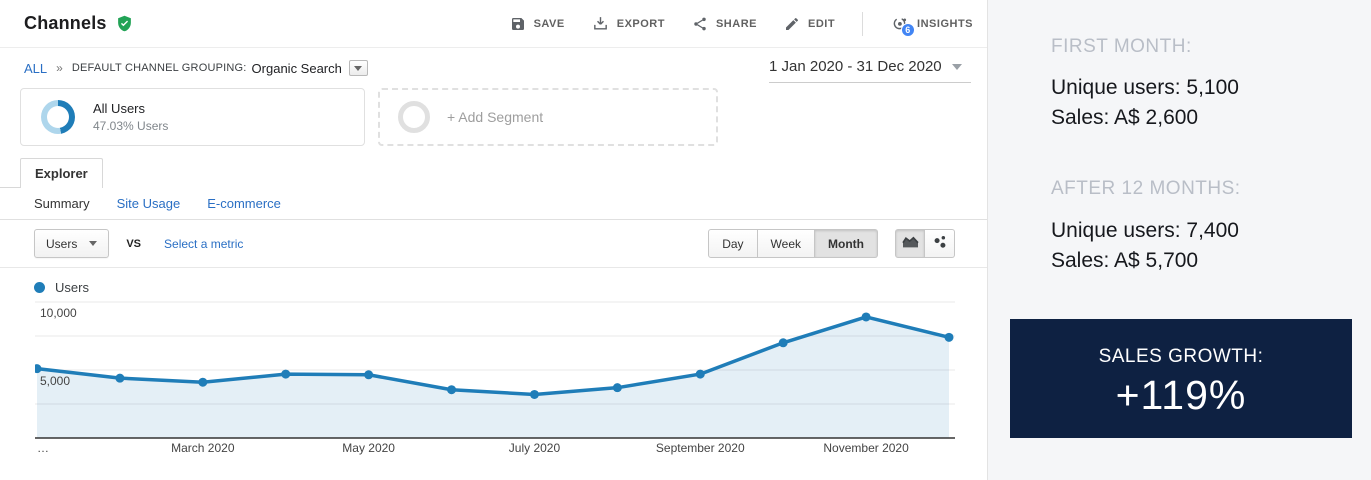 The height and width of the screenshot is (480, 1371). What do you see at coordinates (863, 23) in the screenshot?
I see `toolbar-divider` at bounding box center [863, 23].